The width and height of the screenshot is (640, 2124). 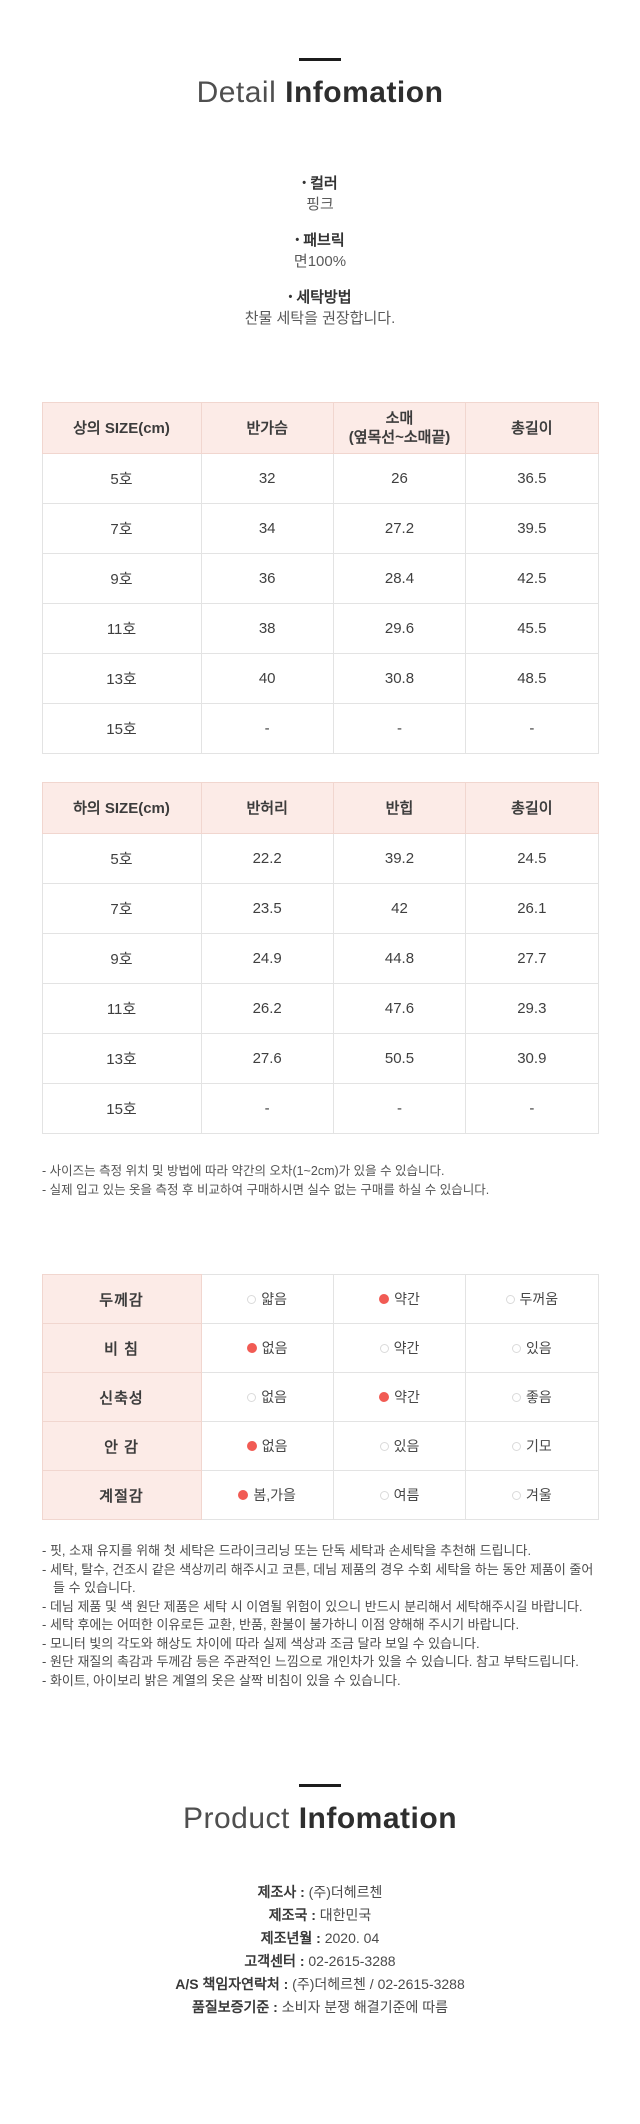 I want to click on feature-option-cell: 여름, so click(x=399, y=1495).